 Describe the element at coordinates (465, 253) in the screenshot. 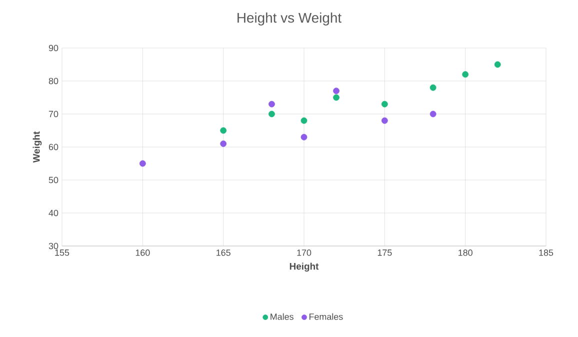

I see `x-tick-label: 180` at that location.